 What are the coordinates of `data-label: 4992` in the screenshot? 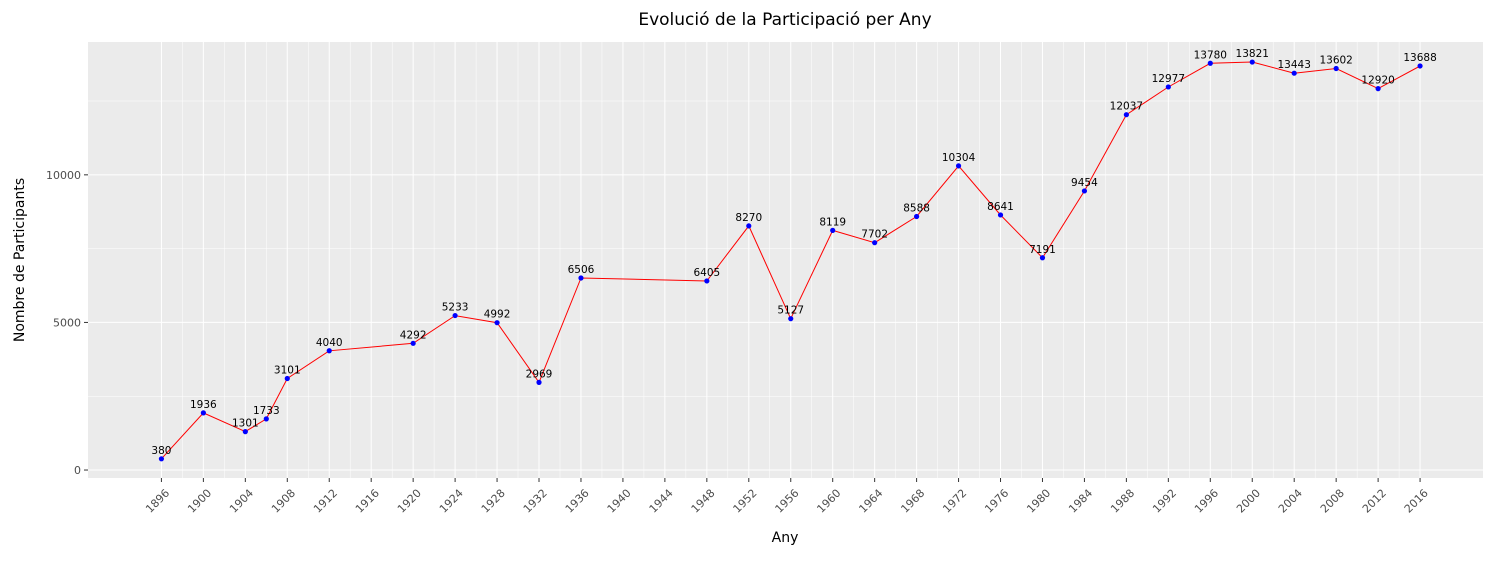 It's located at (497, 315).